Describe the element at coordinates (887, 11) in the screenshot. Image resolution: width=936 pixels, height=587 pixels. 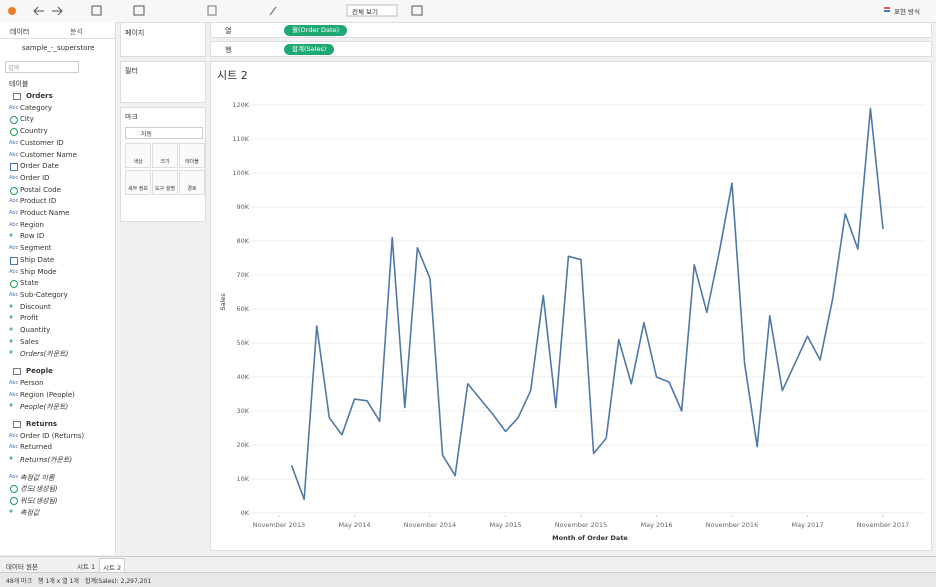
I see `show-me-icon` at that location.